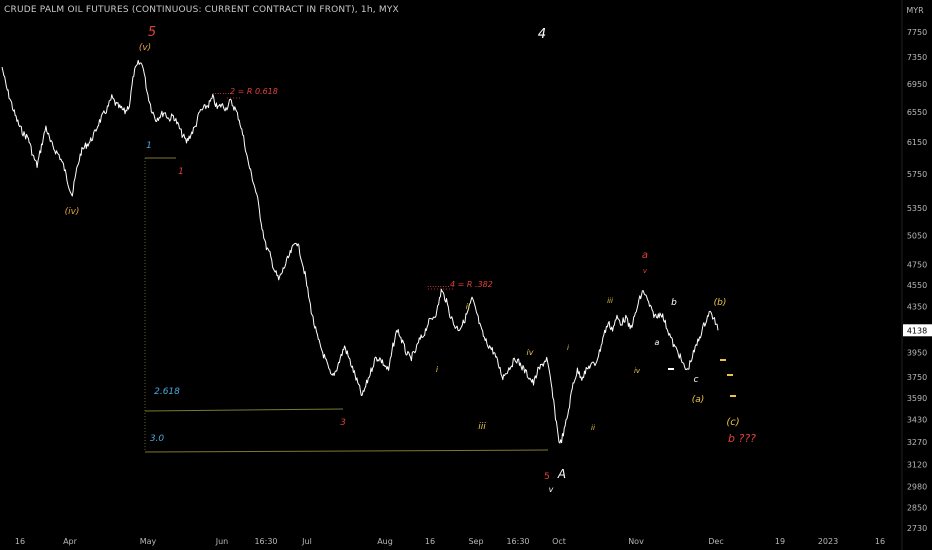  What do you see at coordinates (636, 541) in the screenshot?
I see `x-tick-label: Nov` at bounding box center [636, 541].